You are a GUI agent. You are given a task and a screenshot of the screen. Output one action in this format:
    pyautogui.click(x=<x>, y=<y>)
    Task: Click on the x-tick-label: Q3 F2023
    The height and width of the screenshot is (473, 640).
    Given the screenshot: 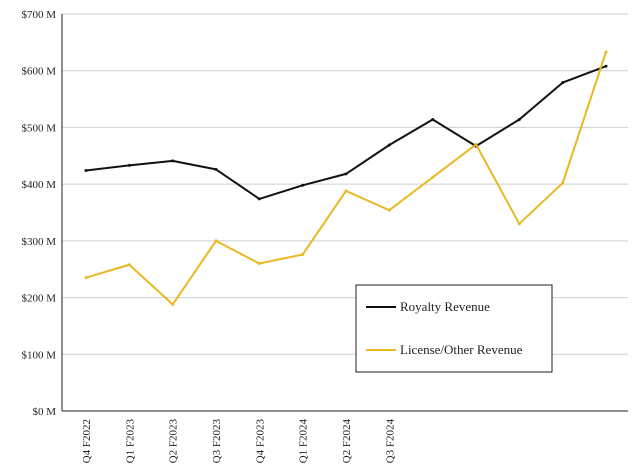 What is the action you would take?
    pyautogui.click(x=217, y=441)
    